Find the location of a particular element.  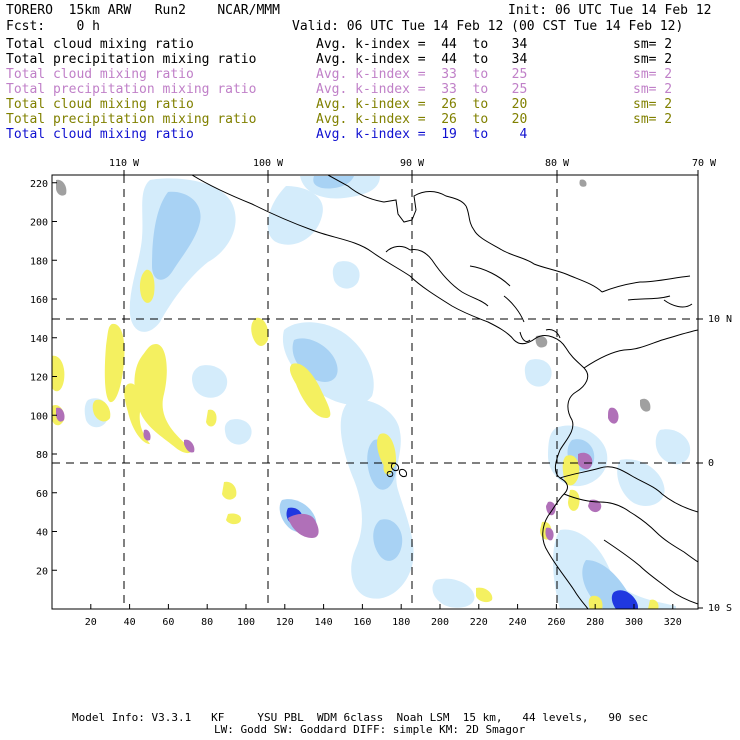

y-tick-label: 60 is located at coordinates (42, 494).